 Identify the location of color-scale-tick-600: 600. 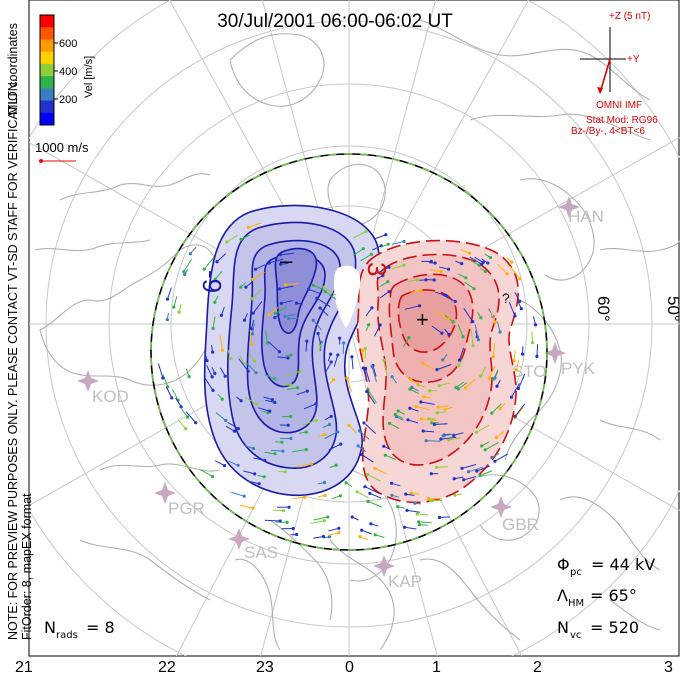
(68, 44).